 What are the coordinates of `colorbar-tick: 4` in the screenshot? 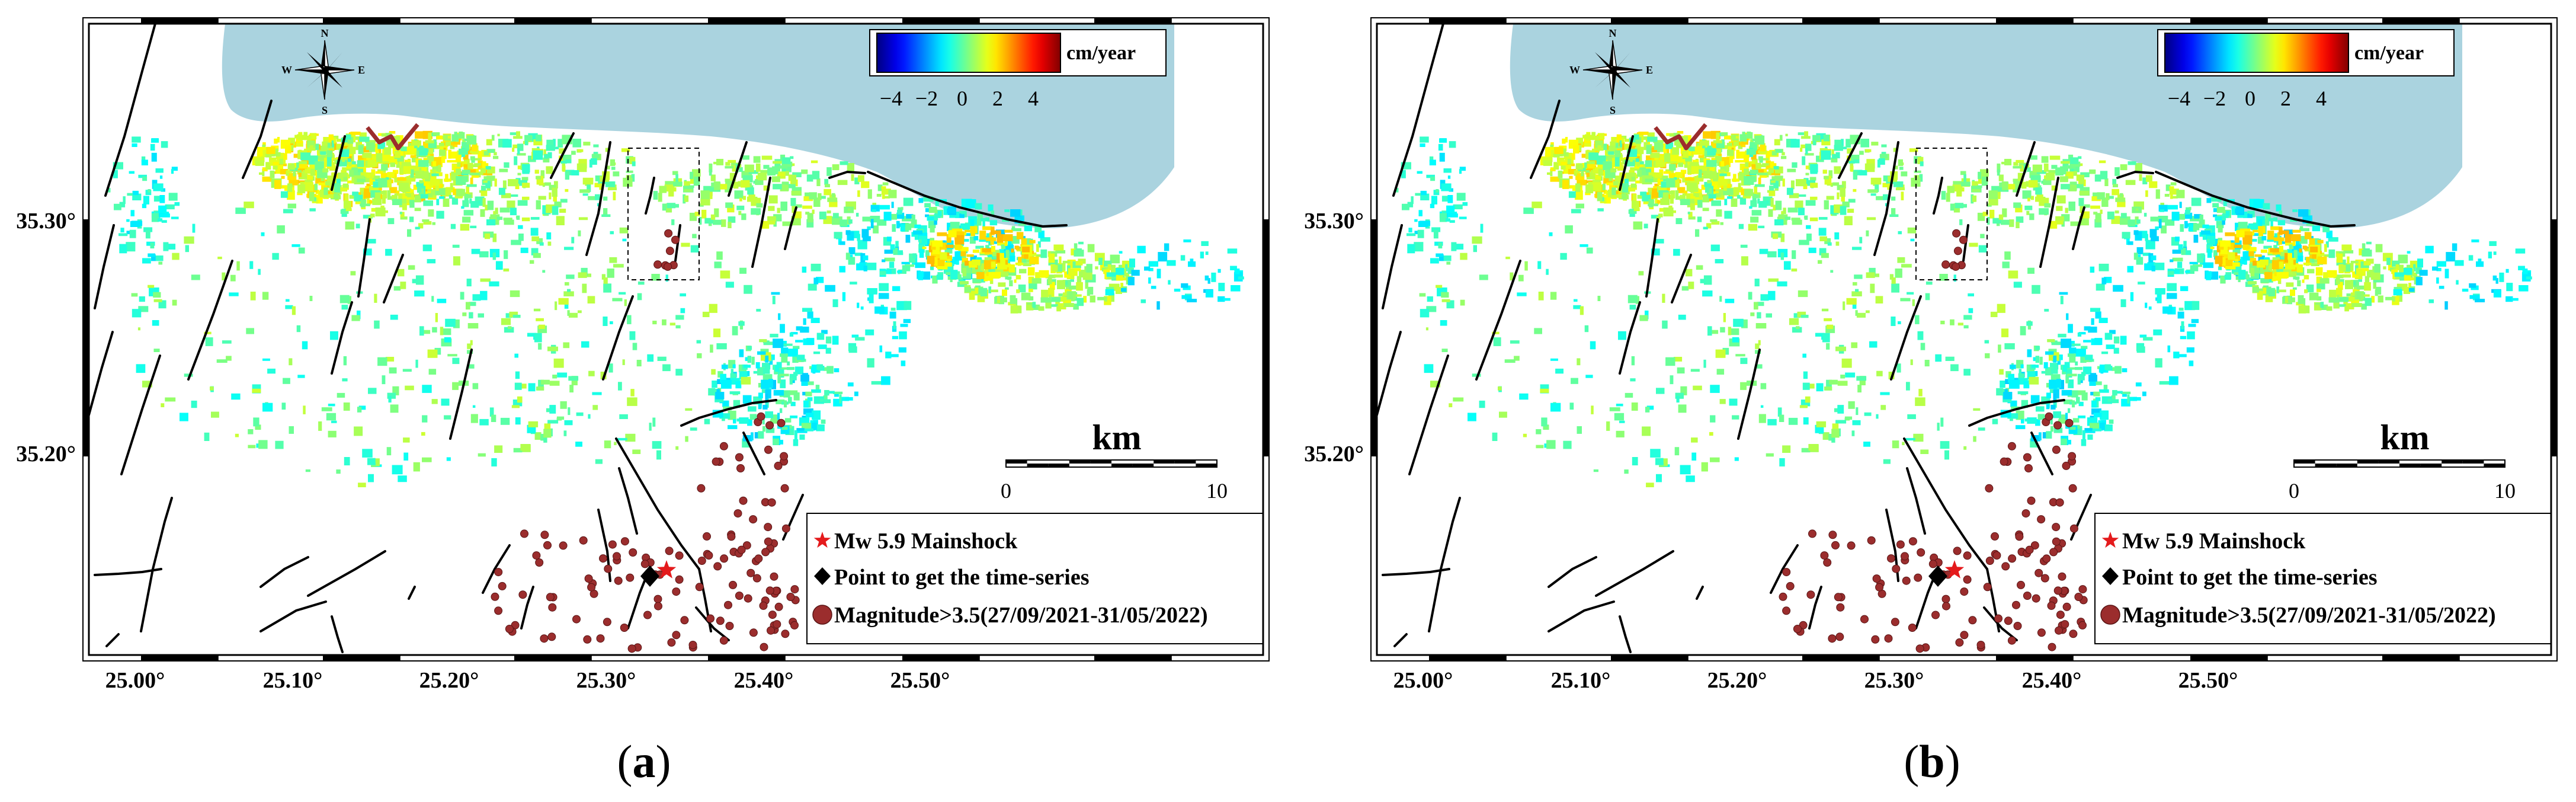 It's located at (2321, 98).